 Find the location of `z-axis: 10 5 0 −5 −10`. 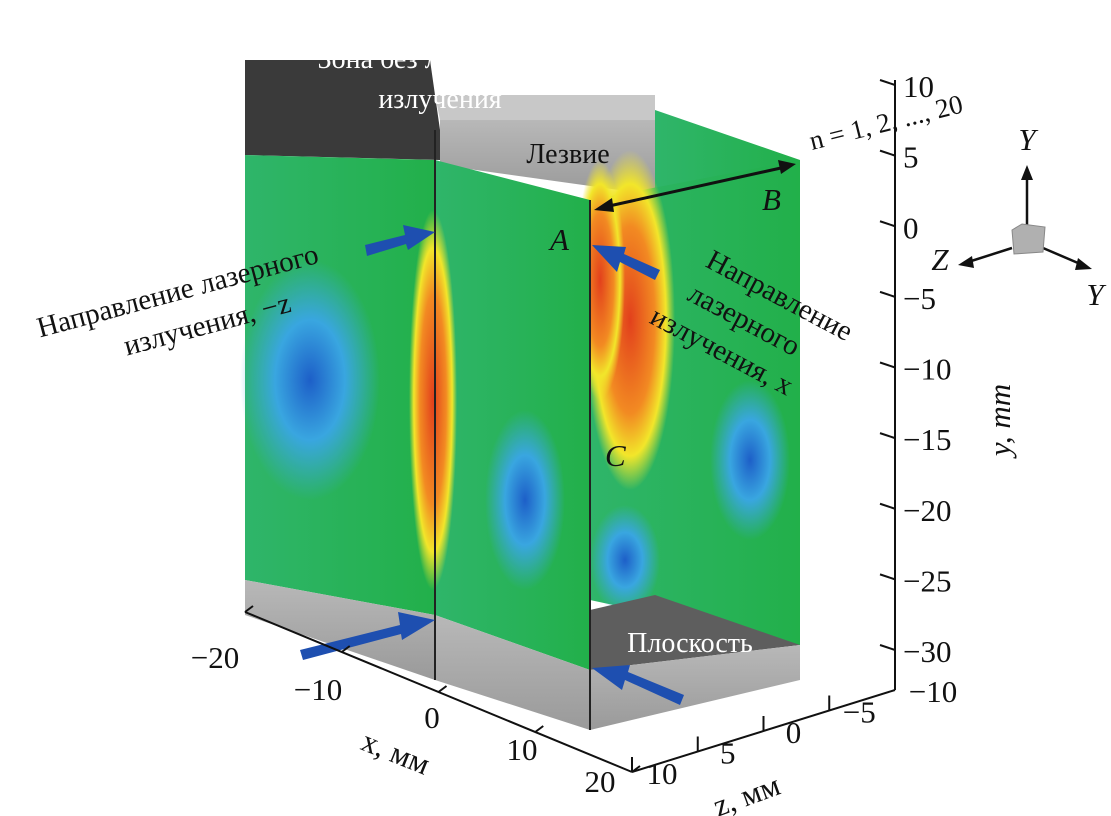

z-axis: 10 5 0 −5 −10 is located at coordinates (794, 732).